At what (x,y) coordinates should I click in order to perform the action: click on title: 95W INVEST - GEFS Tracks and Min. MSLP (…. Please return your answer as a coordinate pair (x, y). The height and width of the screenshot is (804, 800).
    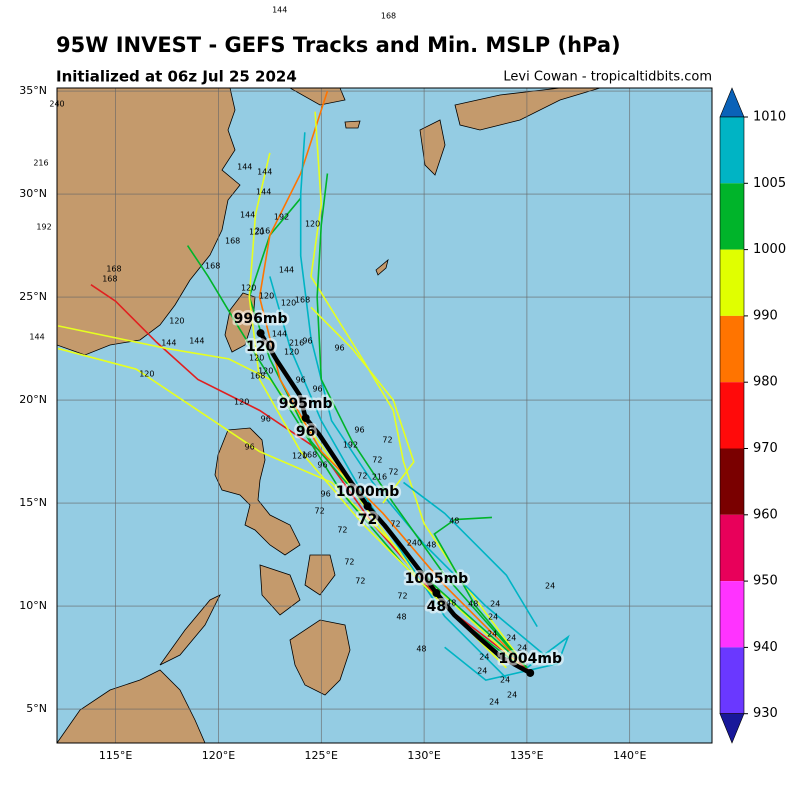
    Looking at the image, I should click on (338, 45).